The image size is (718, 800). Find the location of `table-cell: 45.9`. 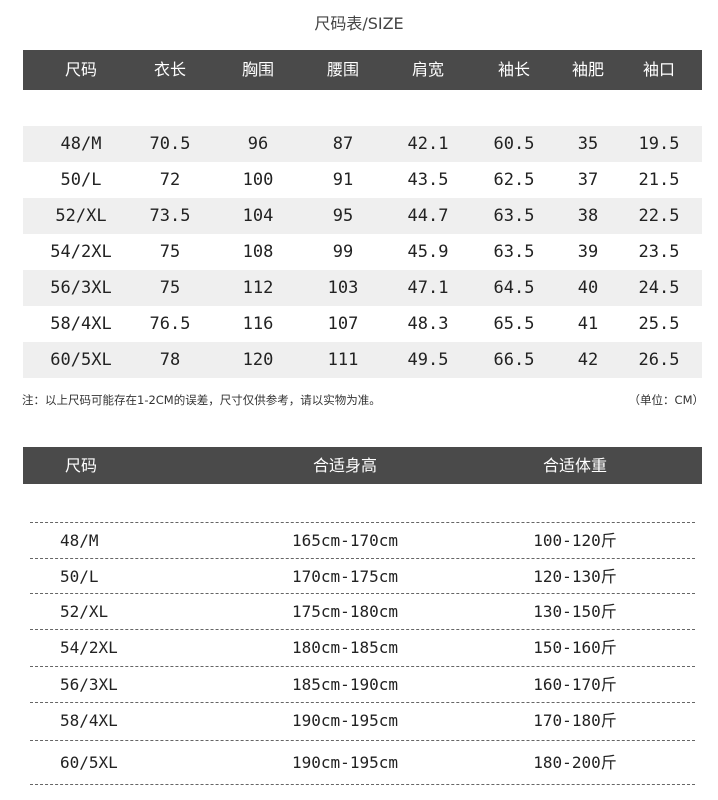

table-cell: 45.9 is located at coordinates (428, 252).